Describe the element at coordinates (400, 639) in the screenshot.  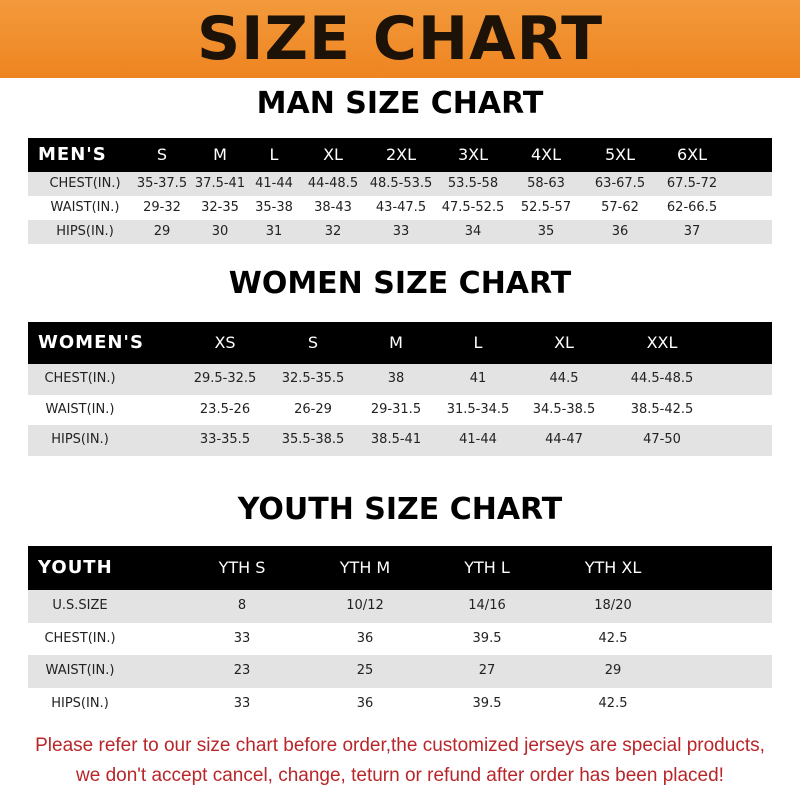
I see `table-row: CHEST(IN.) 33 36 39.5 42.5` at that location.